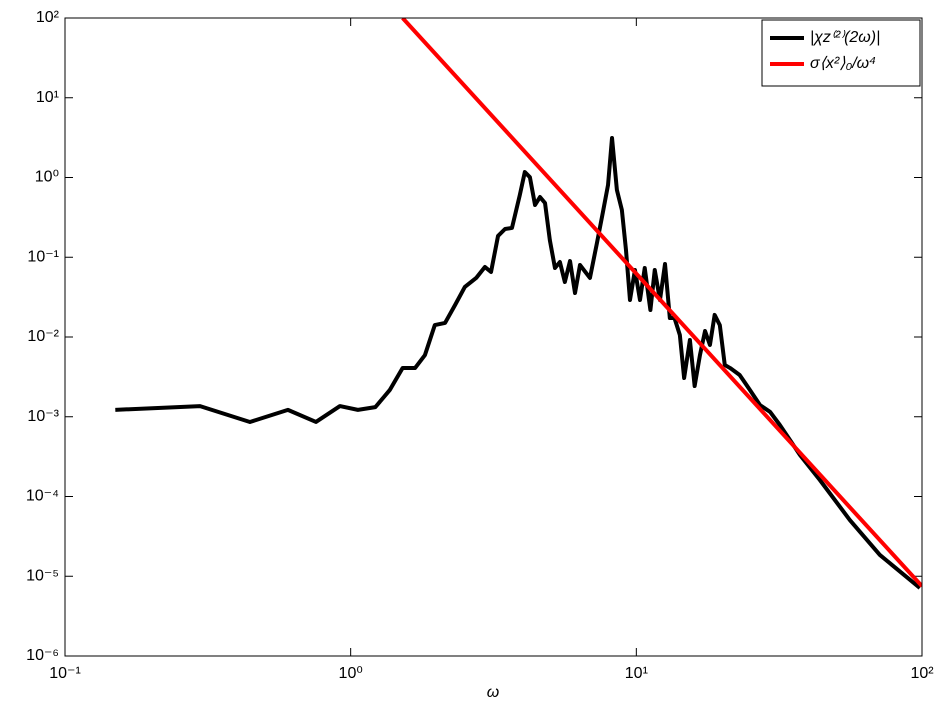  Describe the element at coordinates (845, 37) in the screenshot. I see `legend-label: |χz⁽²⁾(2ω)|` at that location.